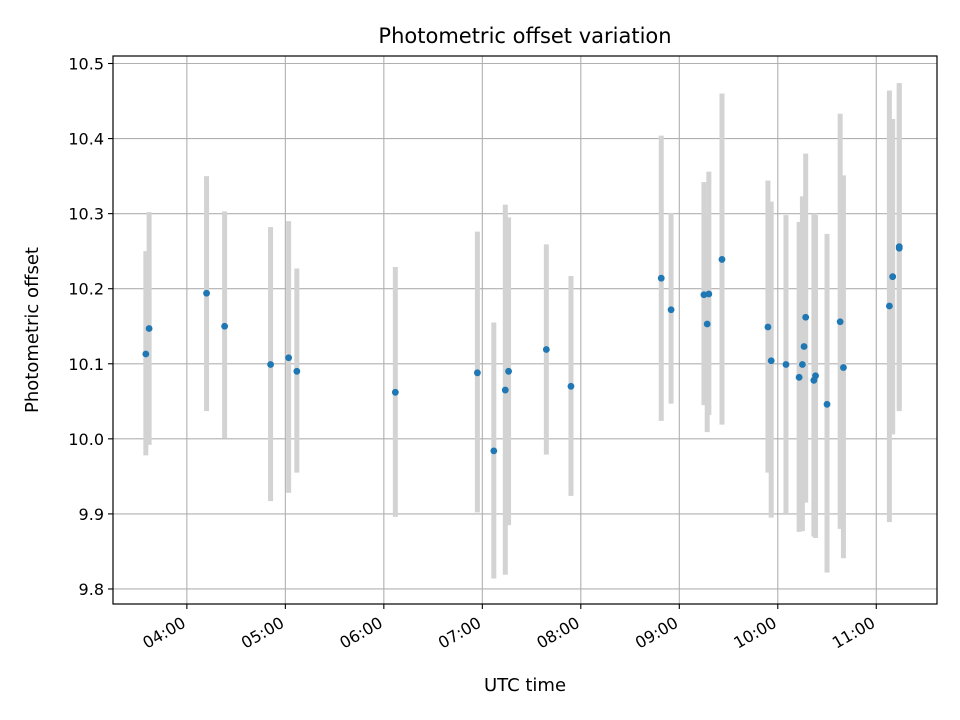 The width and height of the screenshot is (960, 720). I want to click on y-tick-label: 9.9, so click(91, 514).